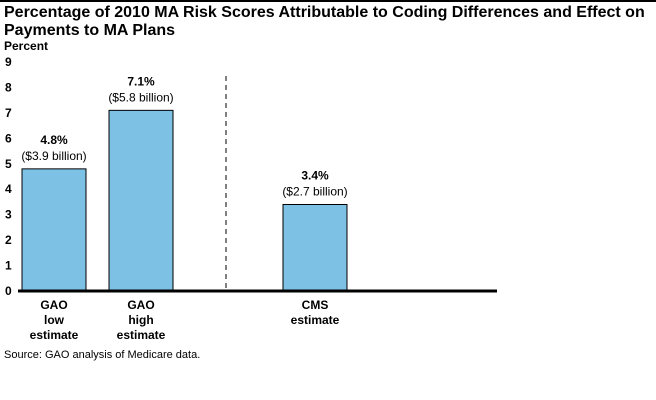 Image resolution: width=656 pixels, height=400 pixels. What do you see at coordinates (8, 189) in the screenshot?
I see `y-tick-label: 4` at bounding box center [8, 189].